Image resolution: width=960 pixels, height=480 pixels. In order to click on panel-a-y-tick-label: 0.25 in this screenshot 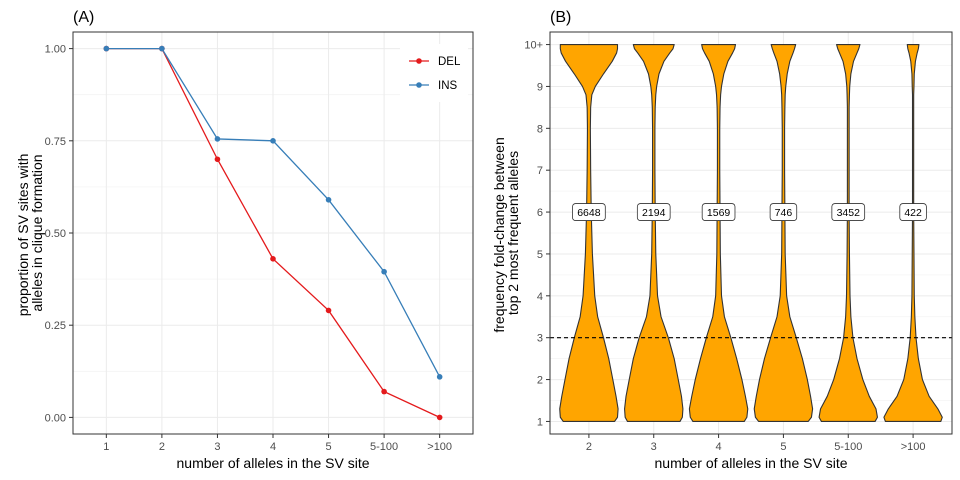, I will do `click(55, 326)`.